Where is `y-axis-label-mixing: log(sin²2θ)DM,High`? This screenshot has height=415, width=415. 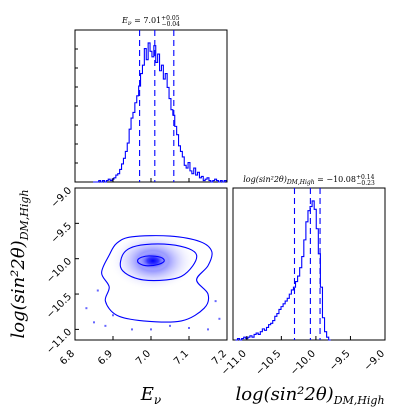
y-axis-label-mixing: log(sin²2θ)DM,High is located at coordinates (19, 263).